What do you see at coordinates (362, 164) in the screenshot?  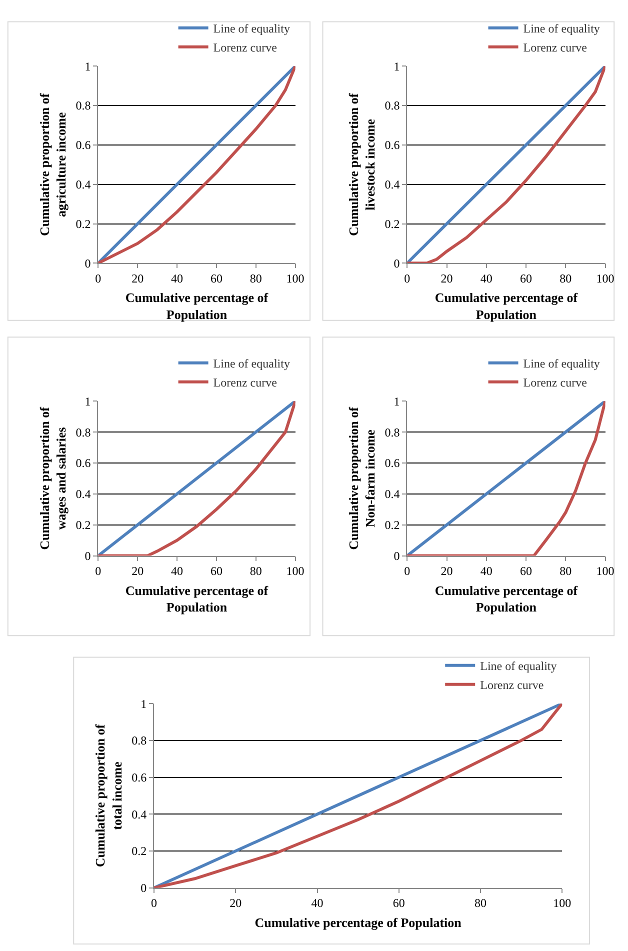 I see `y-axis-title: Cumulative proportion of livestock income` at bounding box center [362, 164].